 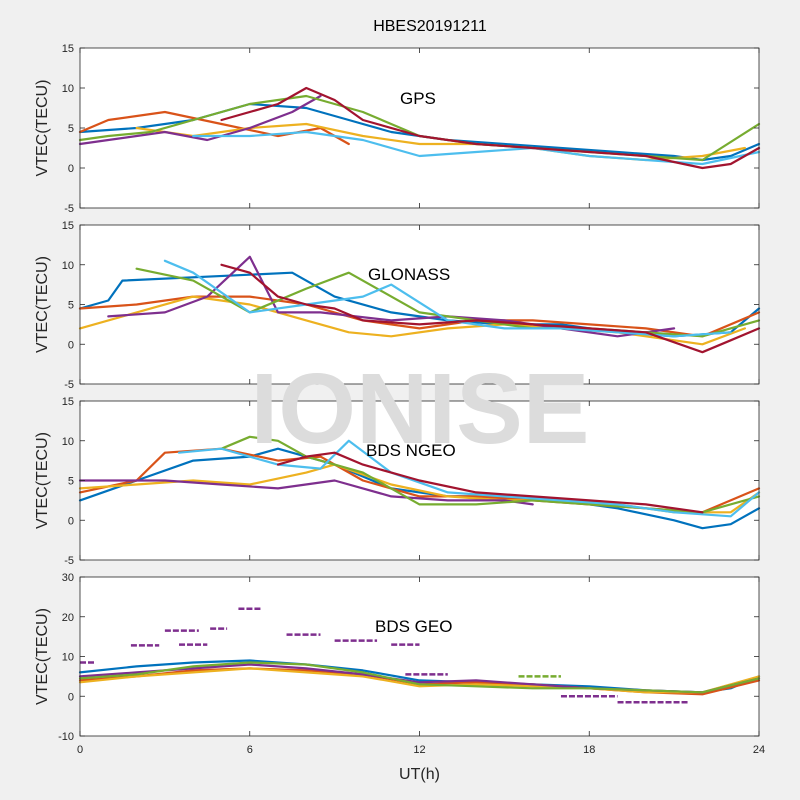 I want to click on y-tick-label: 30, so click(x=68, y=578).